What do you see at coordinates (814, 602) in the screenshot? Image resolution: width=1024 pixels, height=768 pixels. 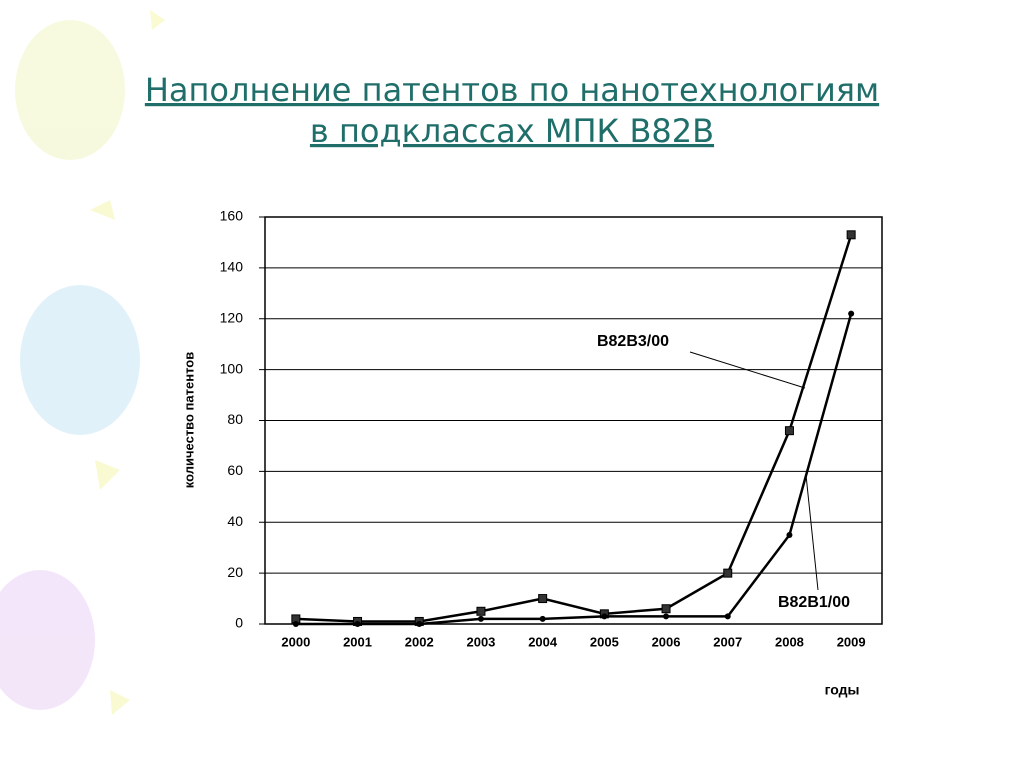 I see `series-annotation: B82B1/00` at bounding box center [814, 602].